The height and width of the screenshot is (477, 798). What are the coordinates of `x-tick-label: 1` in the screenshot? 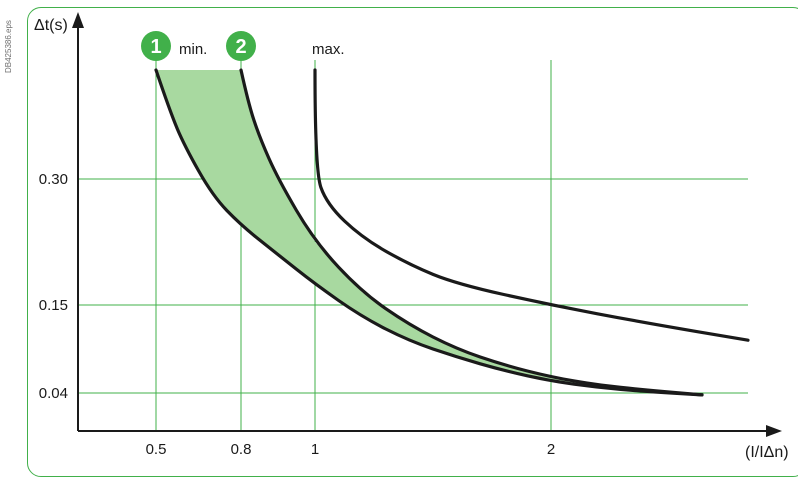 It's located at (315, 449).